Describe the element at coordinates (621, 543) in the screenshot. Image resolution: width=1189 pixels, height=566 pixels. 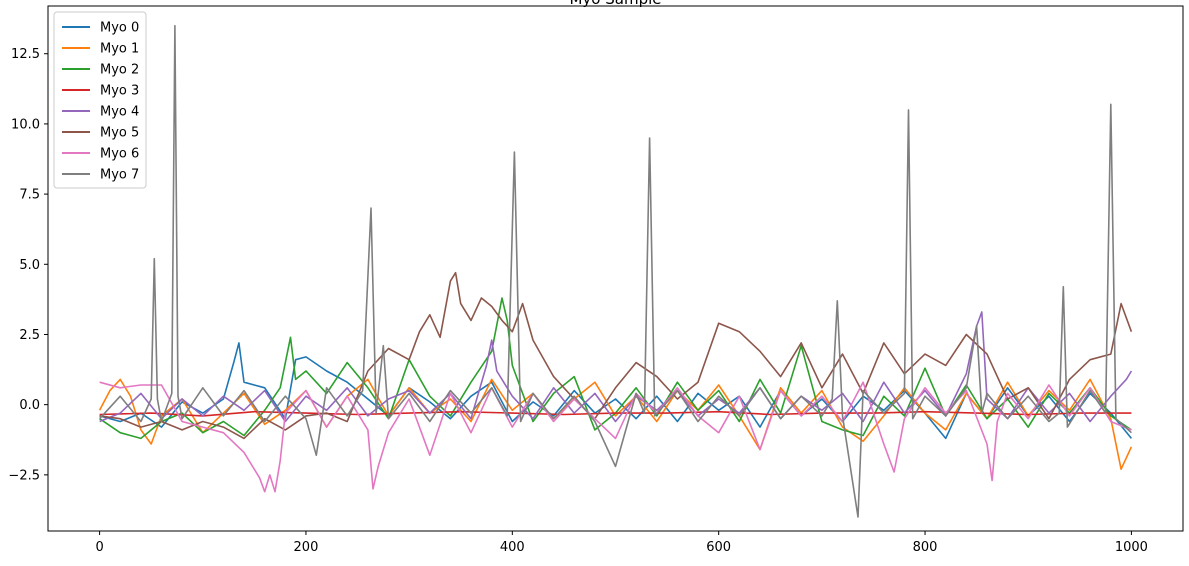
I see `x-axis: 0 200 400 600 800 1000` at that location.